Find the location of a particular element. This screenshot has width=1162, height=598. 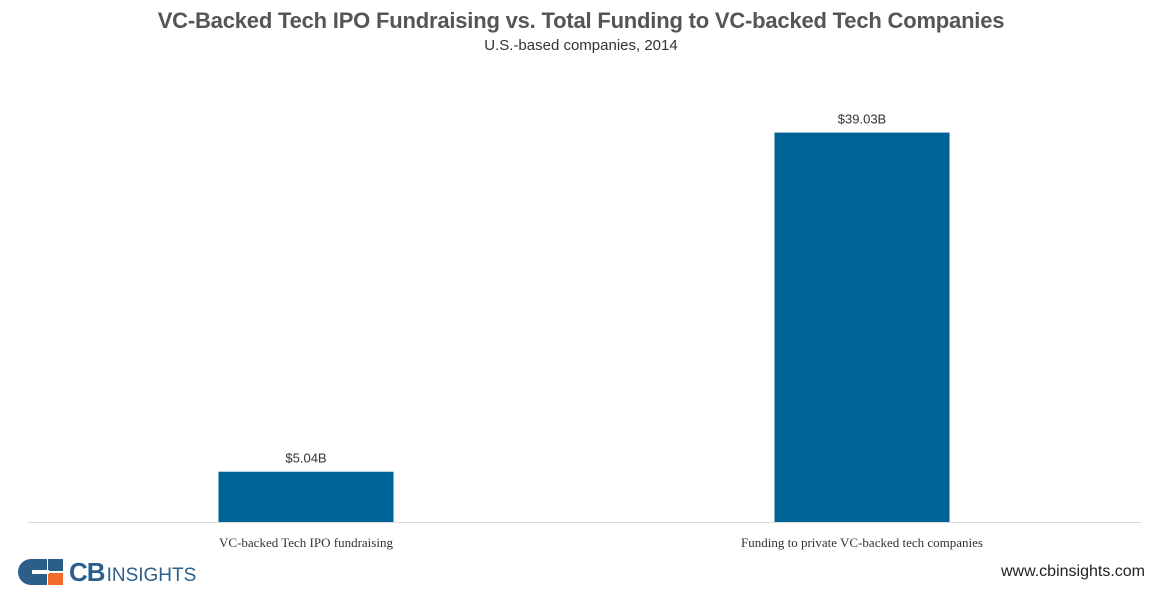

website-url: www.cbinsights.com is located at coordinates (1072, 571).